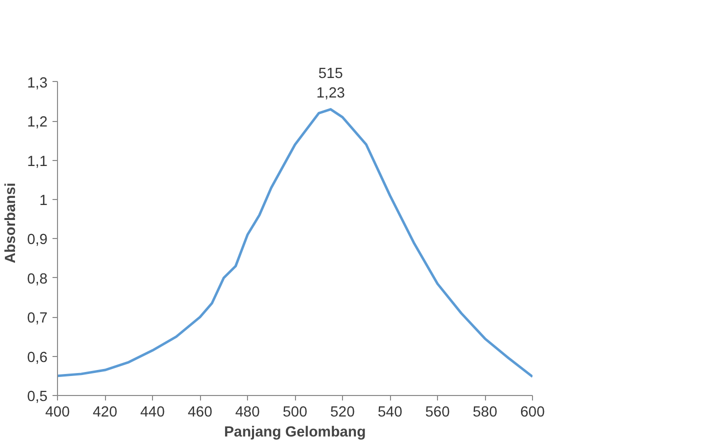  What do you see at coordinates (37, 83) in the screenshot?
I see `y-tick-label: 1,3` at bounding box center [37, 83].